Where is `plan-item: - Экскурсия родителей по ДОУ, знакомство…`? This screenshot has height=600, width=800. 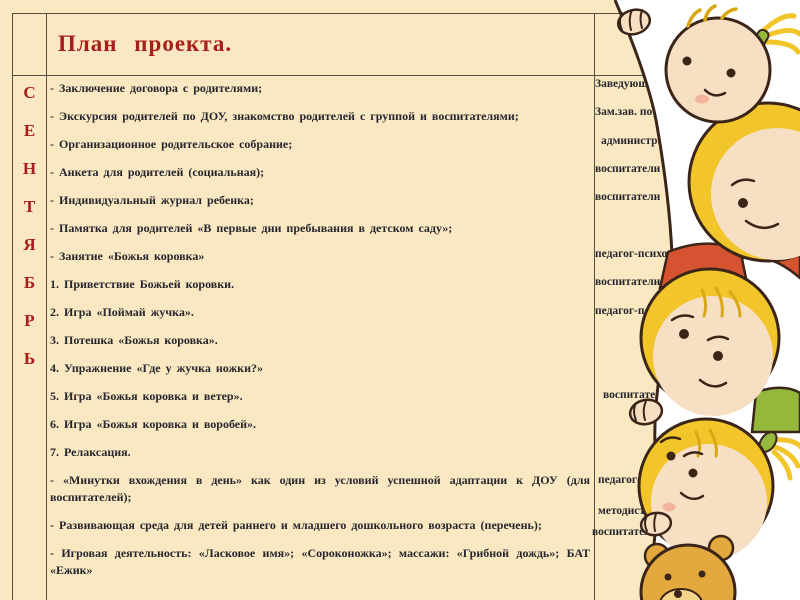
plan-item: - Экскурсия родителей по ДОУ, знакомство… is located at coordinates (284, 116).